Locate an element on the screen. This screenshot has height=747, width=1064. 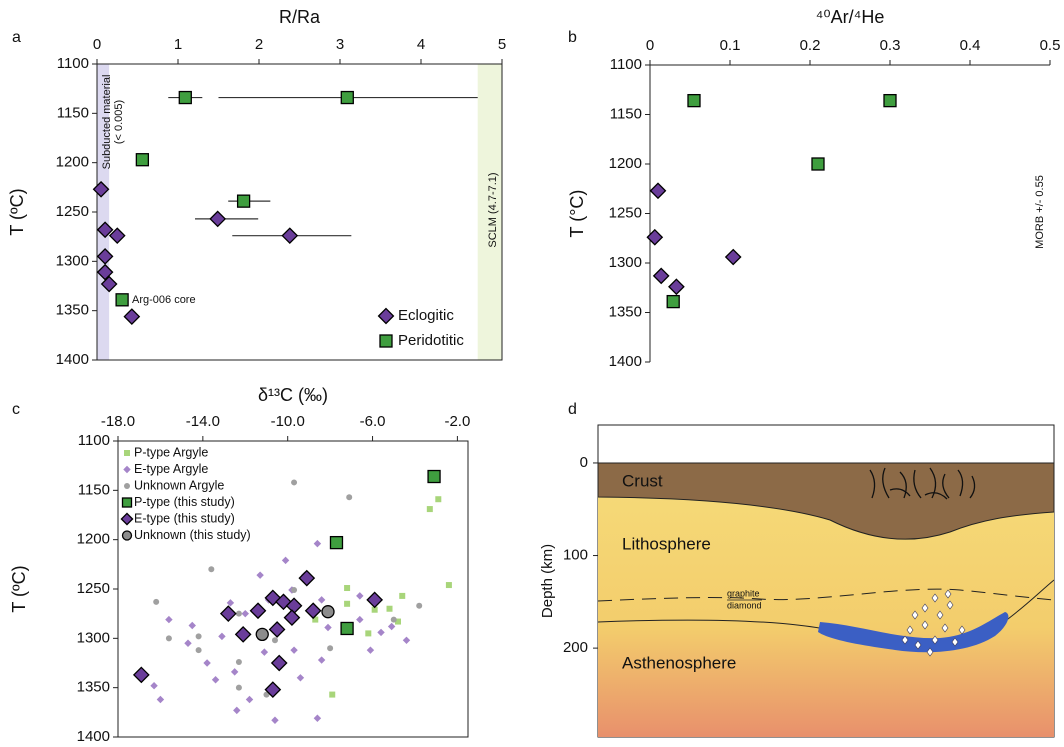
layer-label: Crust is located at coordinates (642, 480).